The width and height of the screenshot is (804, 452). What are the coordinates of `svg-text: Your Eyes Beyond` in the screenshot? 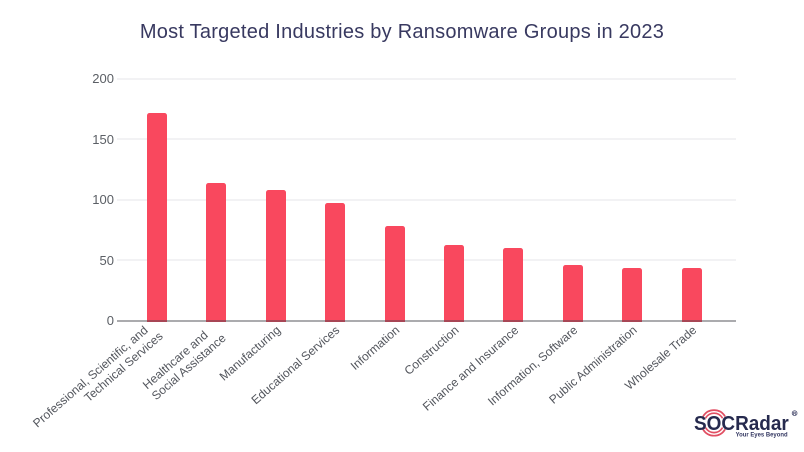 It's located at (762, 435).